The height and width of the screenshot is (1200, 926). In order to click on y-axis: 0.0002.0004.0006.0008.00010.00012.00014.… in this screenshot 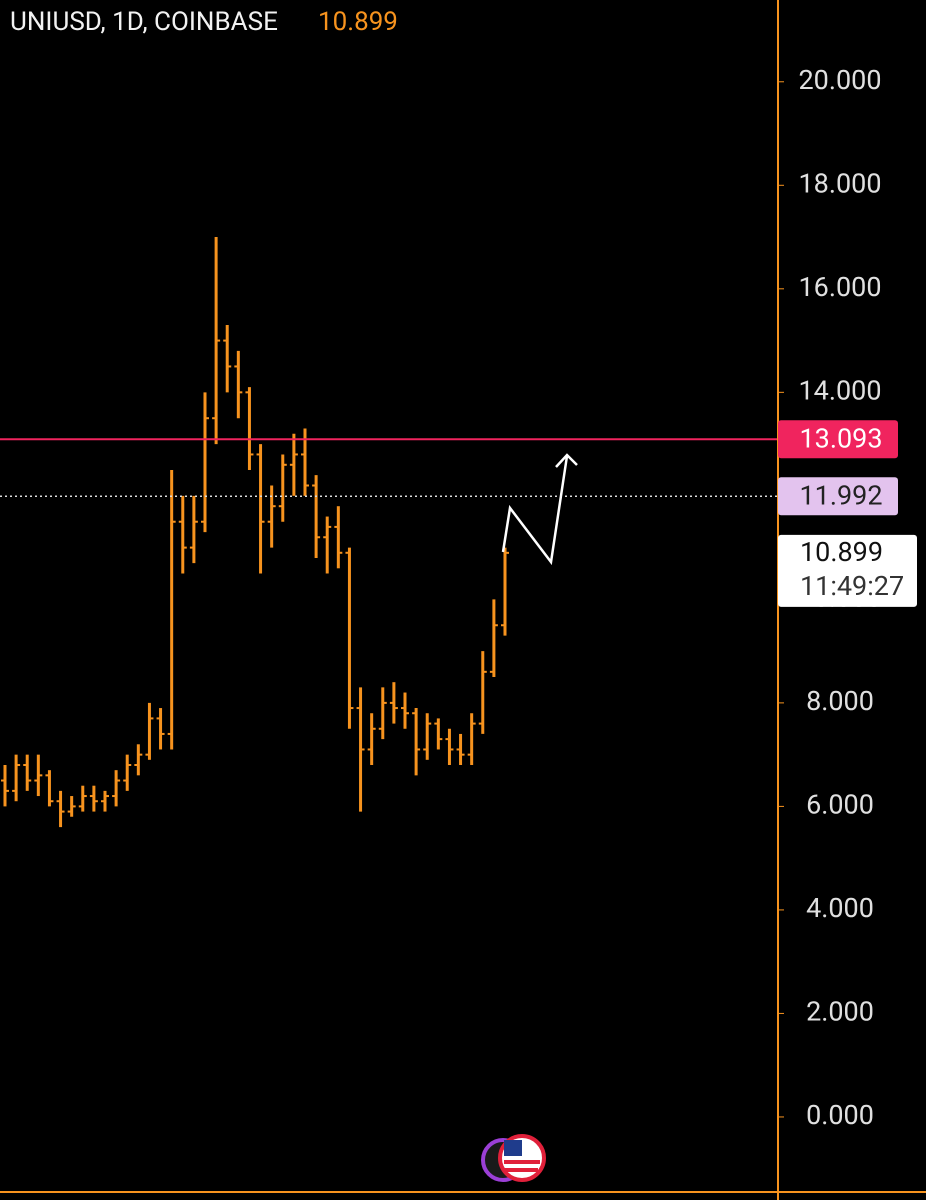, I will do `click(830, 597)`.